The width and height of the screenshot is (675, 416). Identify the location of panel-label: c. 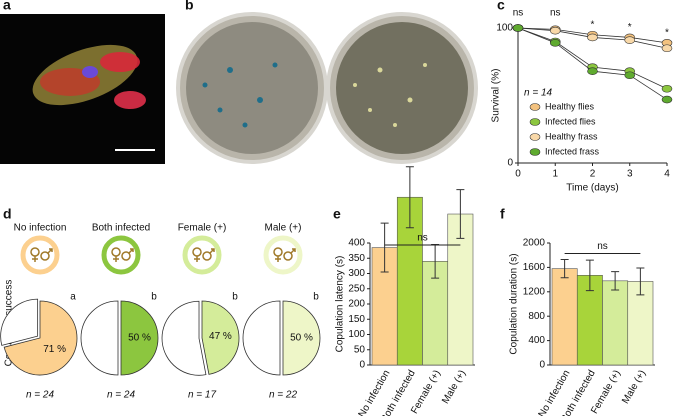
(501, 6).